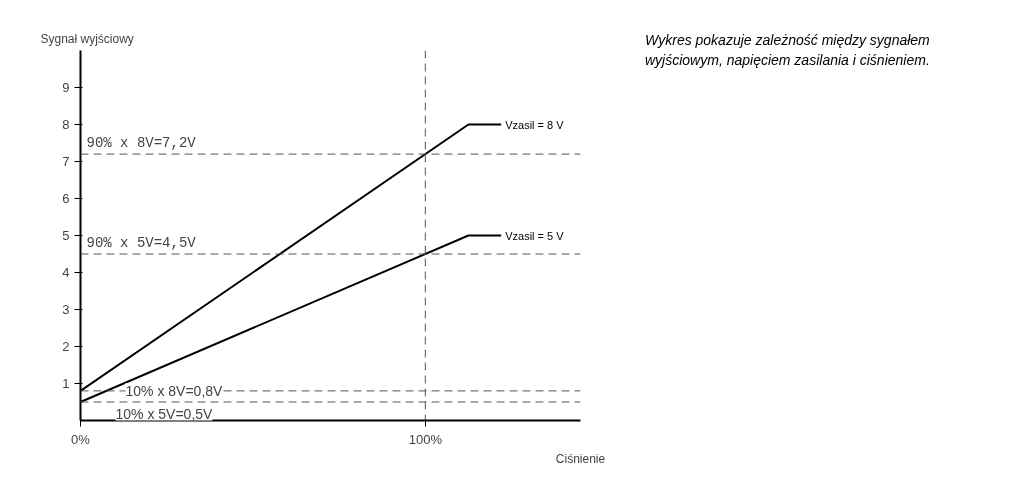  Describe the element at coordinates (66, 235) in the screenshot. I see `y-tick-label: 5` at that location.